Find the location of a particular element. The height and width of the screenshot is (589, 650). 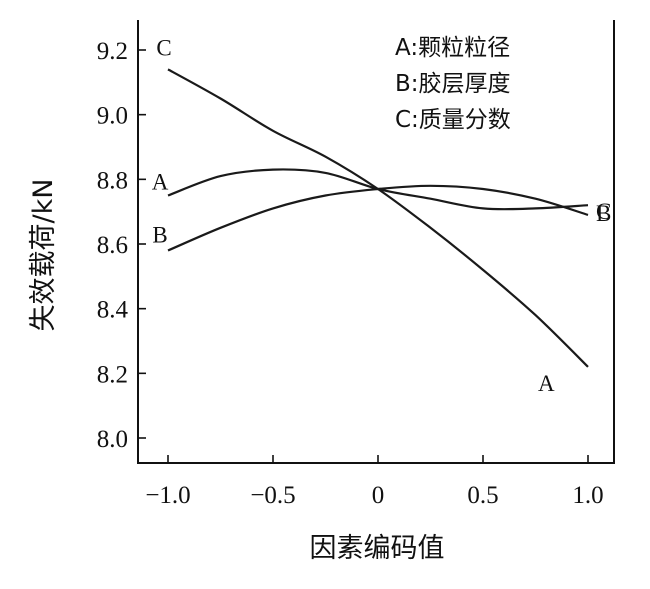

series-line-b is located at coordinates (378, 218).